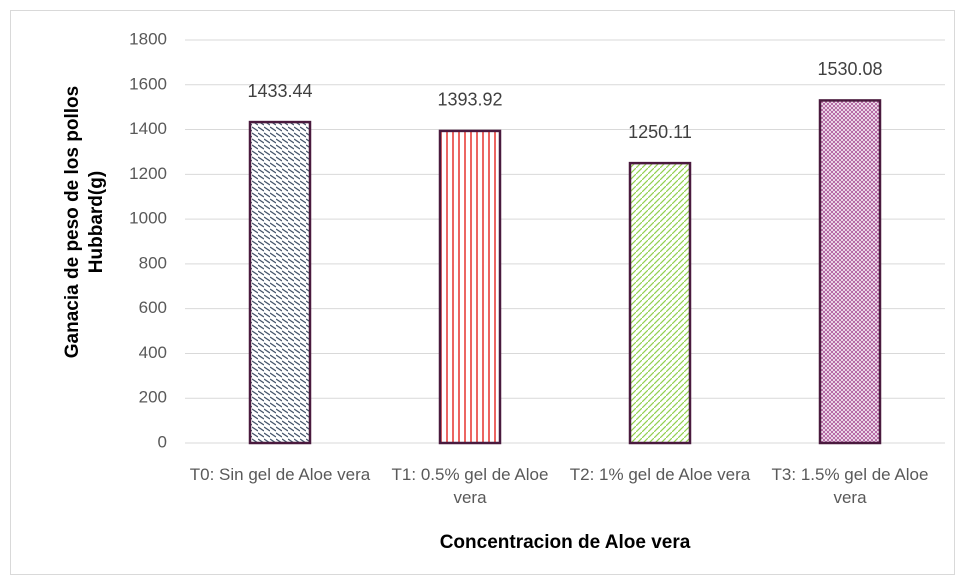  Describe the element at coordinates (148, 128) in the screenshot. I see `y-tick-label: 1400` at that location.